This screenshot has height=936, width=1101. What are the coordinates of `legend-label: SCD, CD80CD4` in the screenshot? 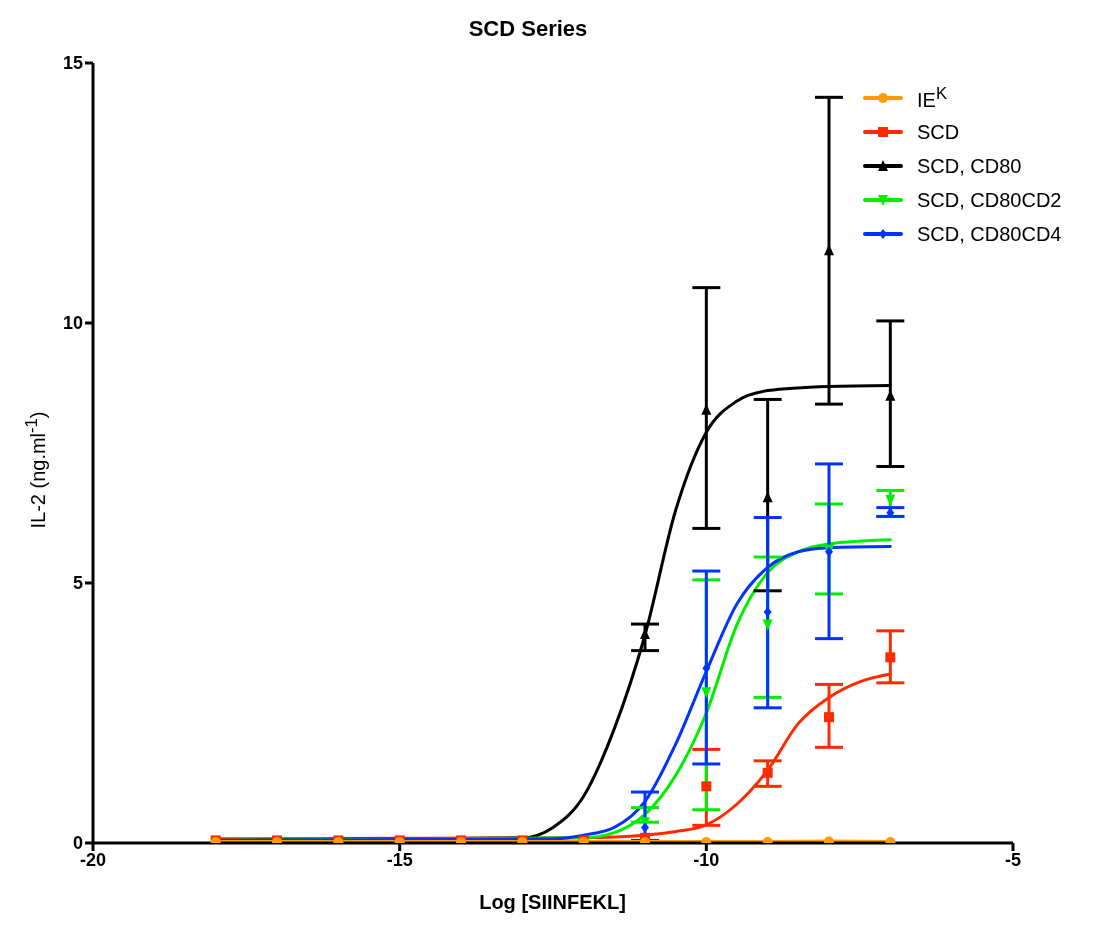 It's located at (989, 234).